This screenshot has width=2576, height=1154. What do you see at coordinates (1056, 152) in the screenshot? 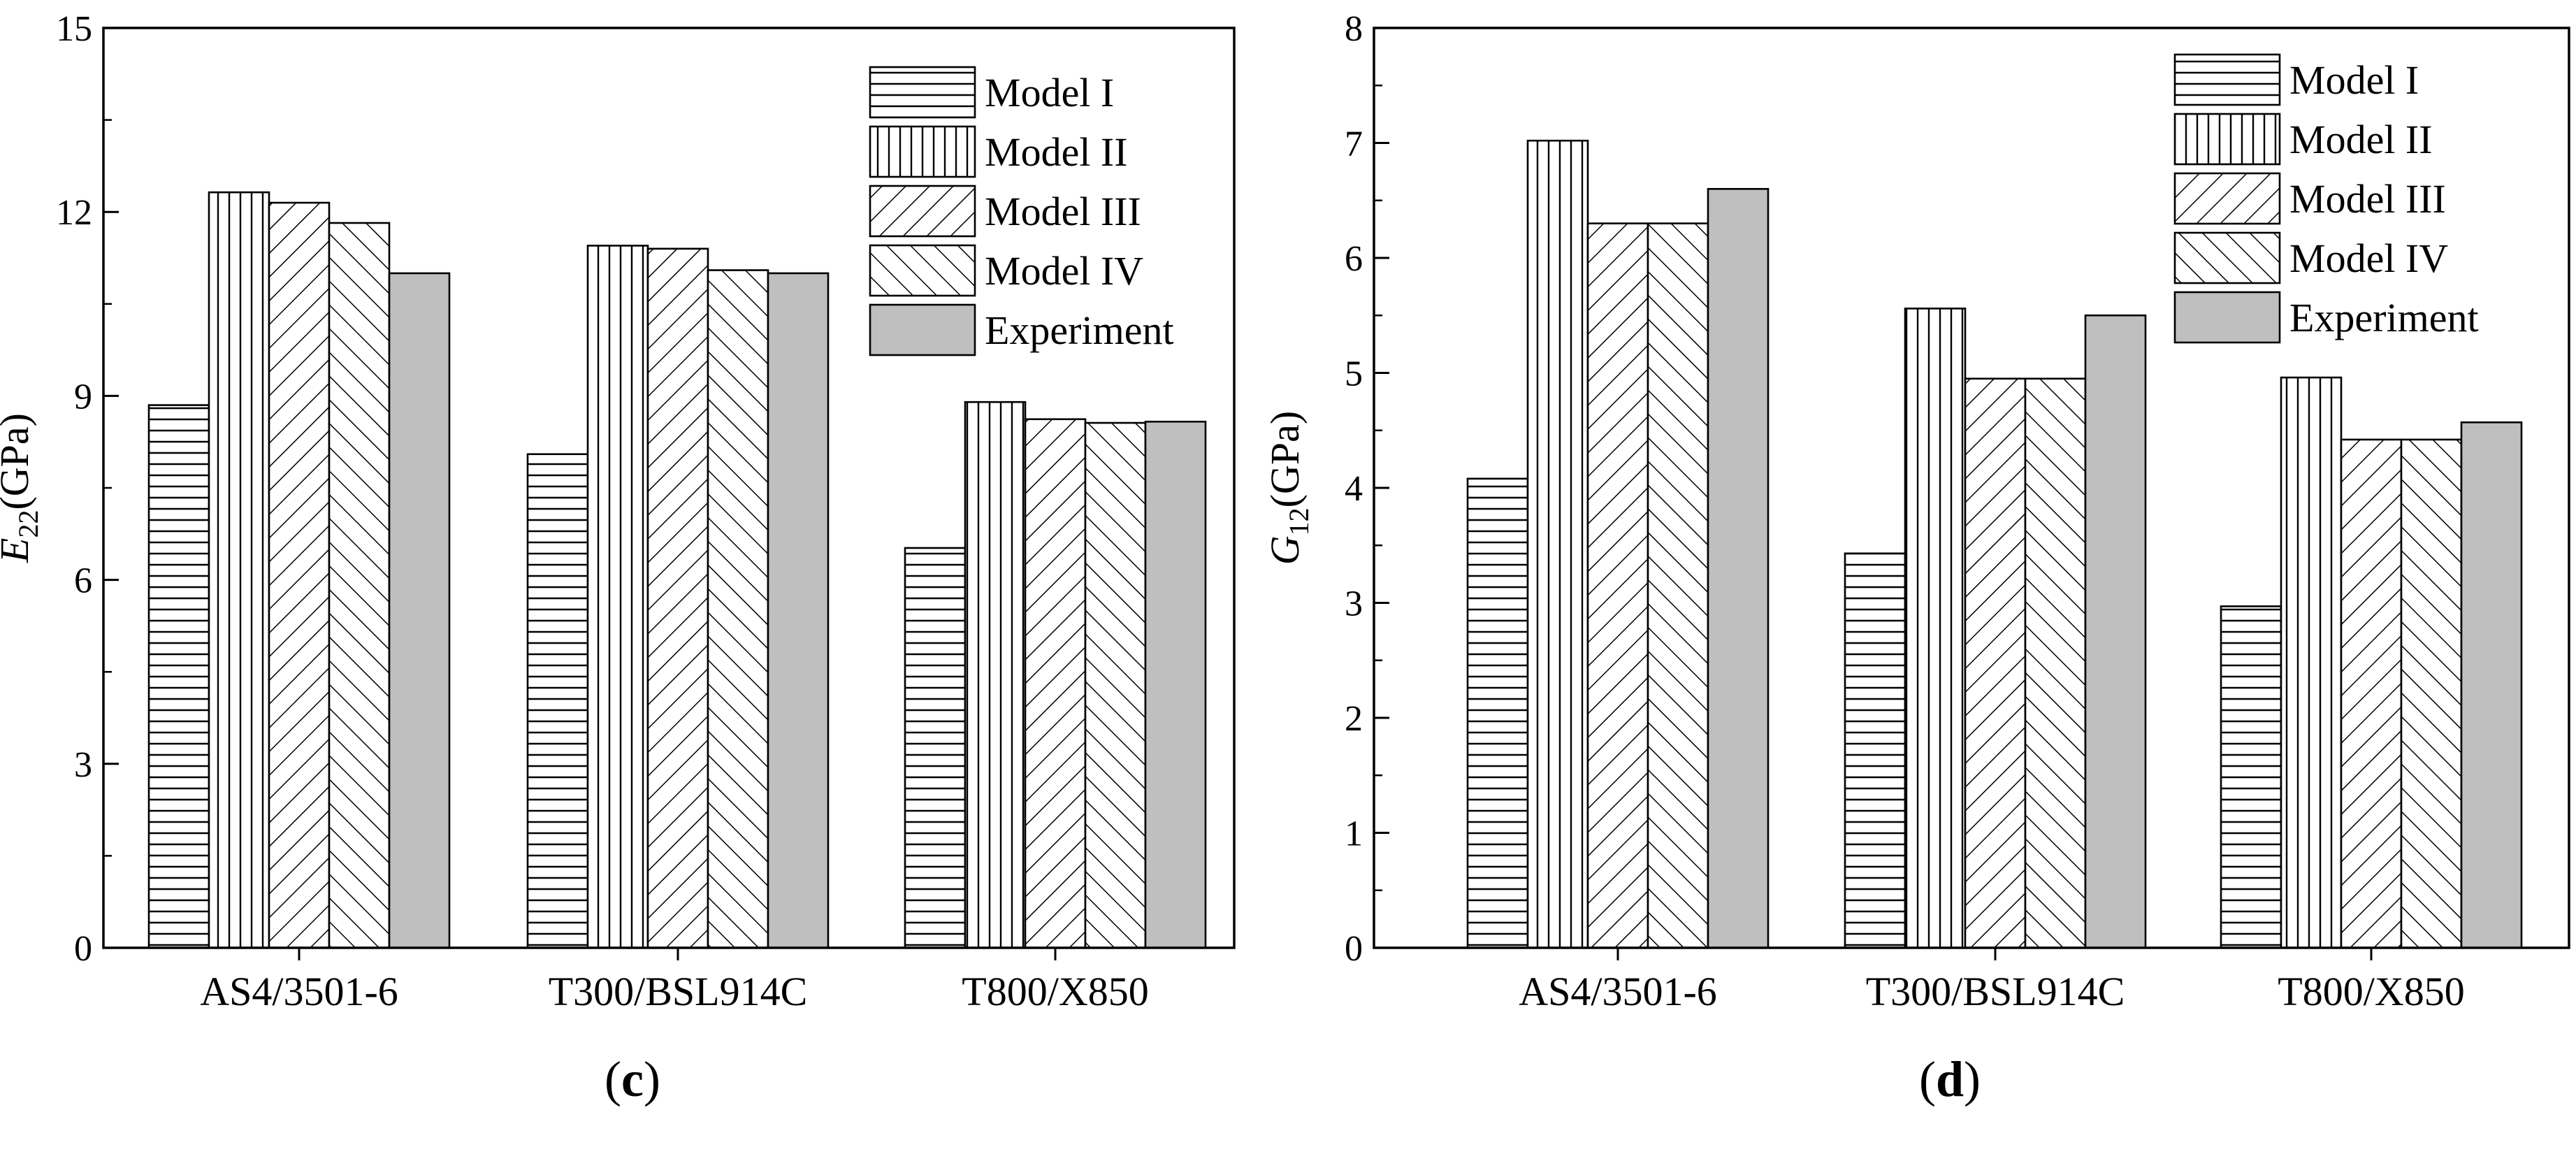
I see `chart-c-legend-label-model-ii: Model II` at bounding box center [1056, 152].